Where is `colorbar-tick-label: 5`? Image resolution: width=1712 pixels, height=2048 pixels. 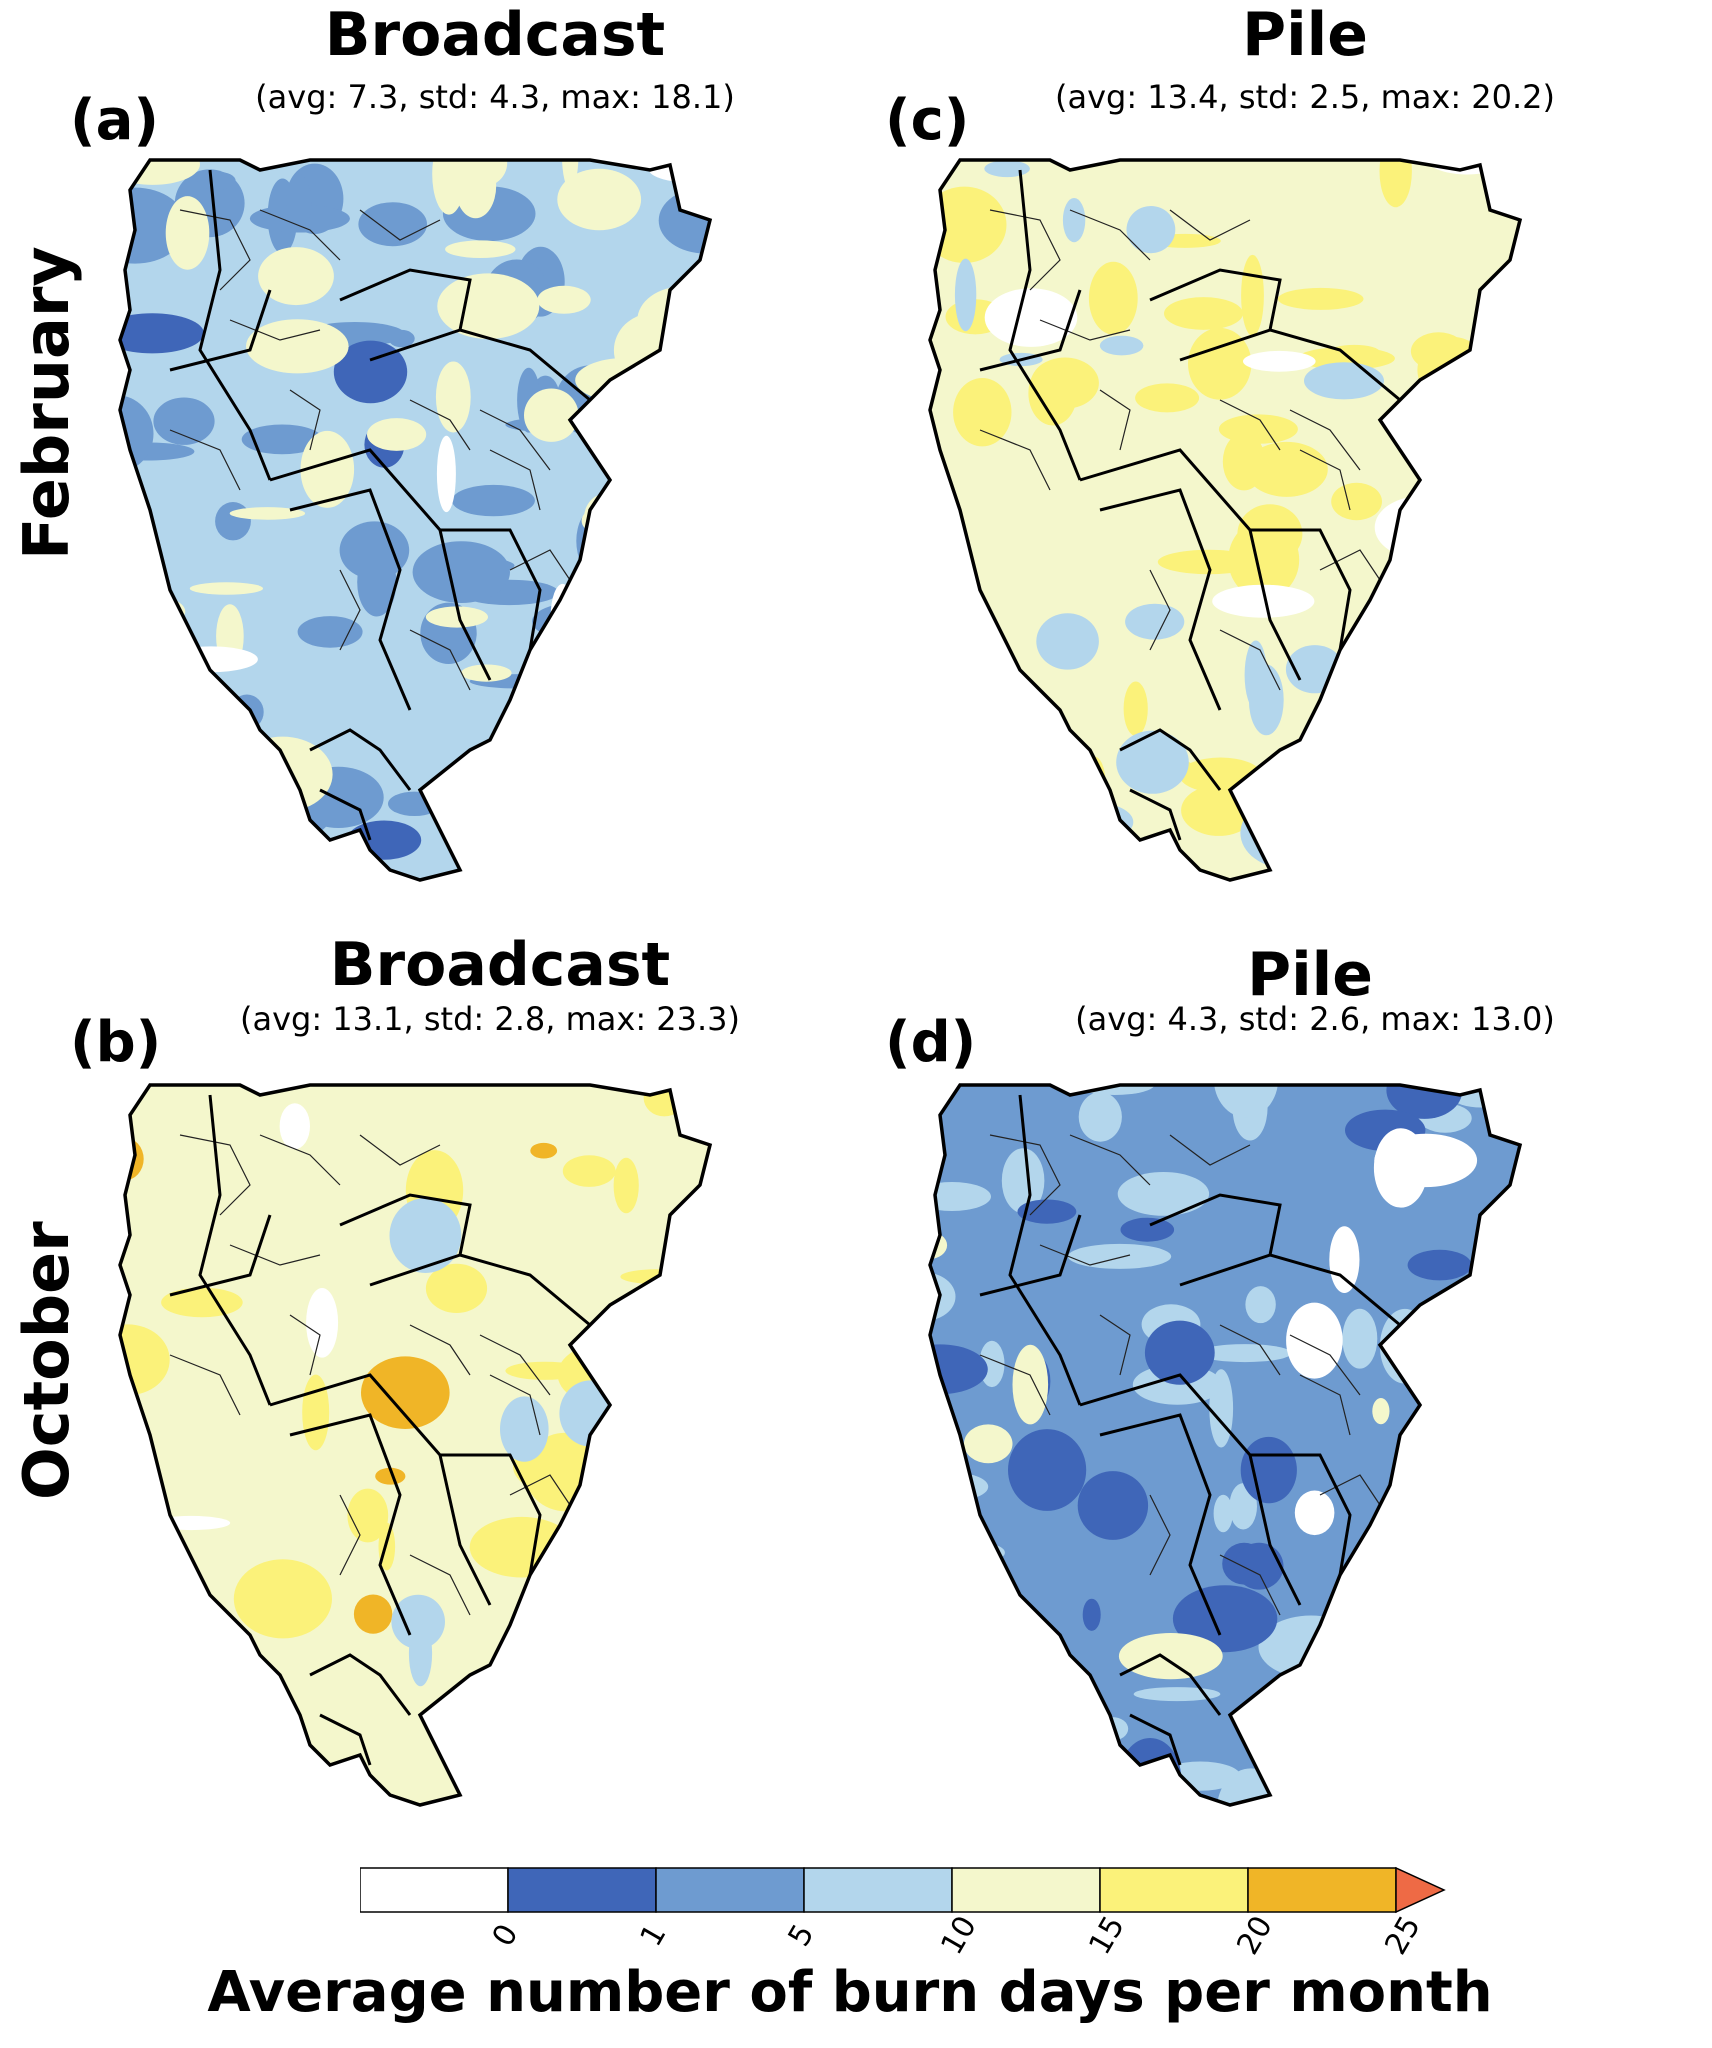 colorbar-tick-label: 5 is located at coordinates (801, 1935).